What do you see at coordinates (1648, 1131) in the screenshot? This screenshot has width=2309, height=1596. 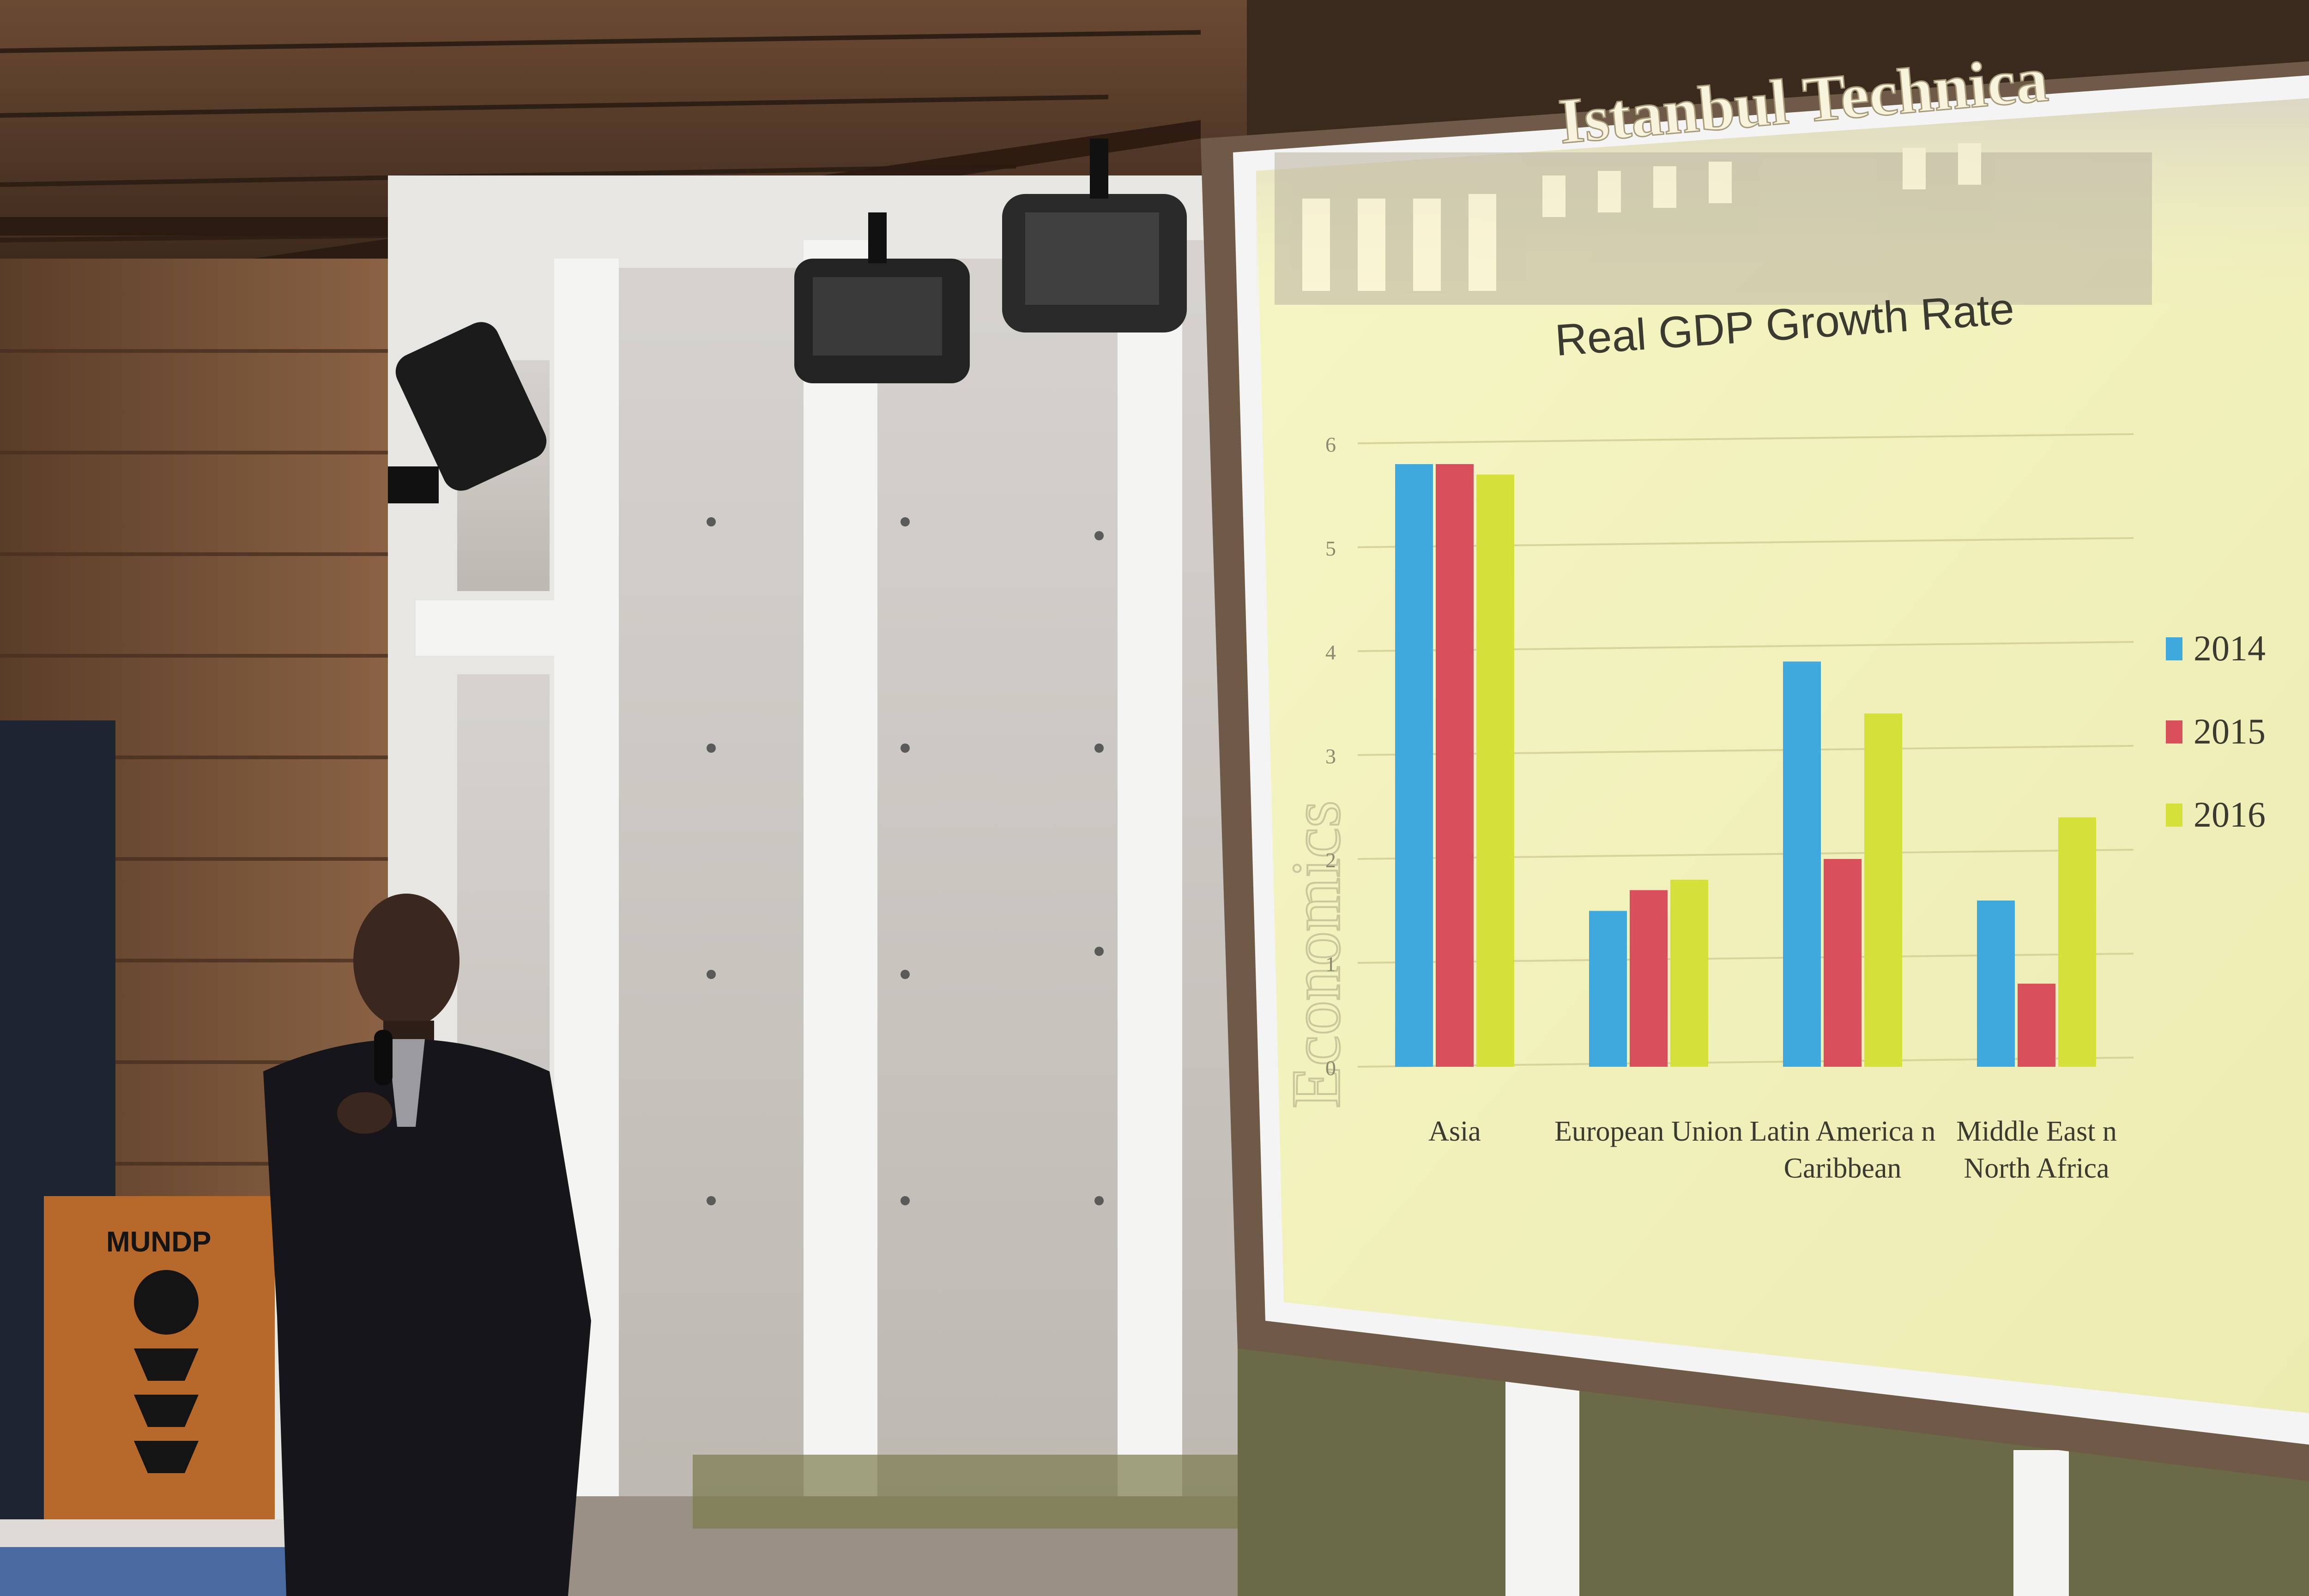 I see `category-label: European Union` at bounding box center [1648, 1131].